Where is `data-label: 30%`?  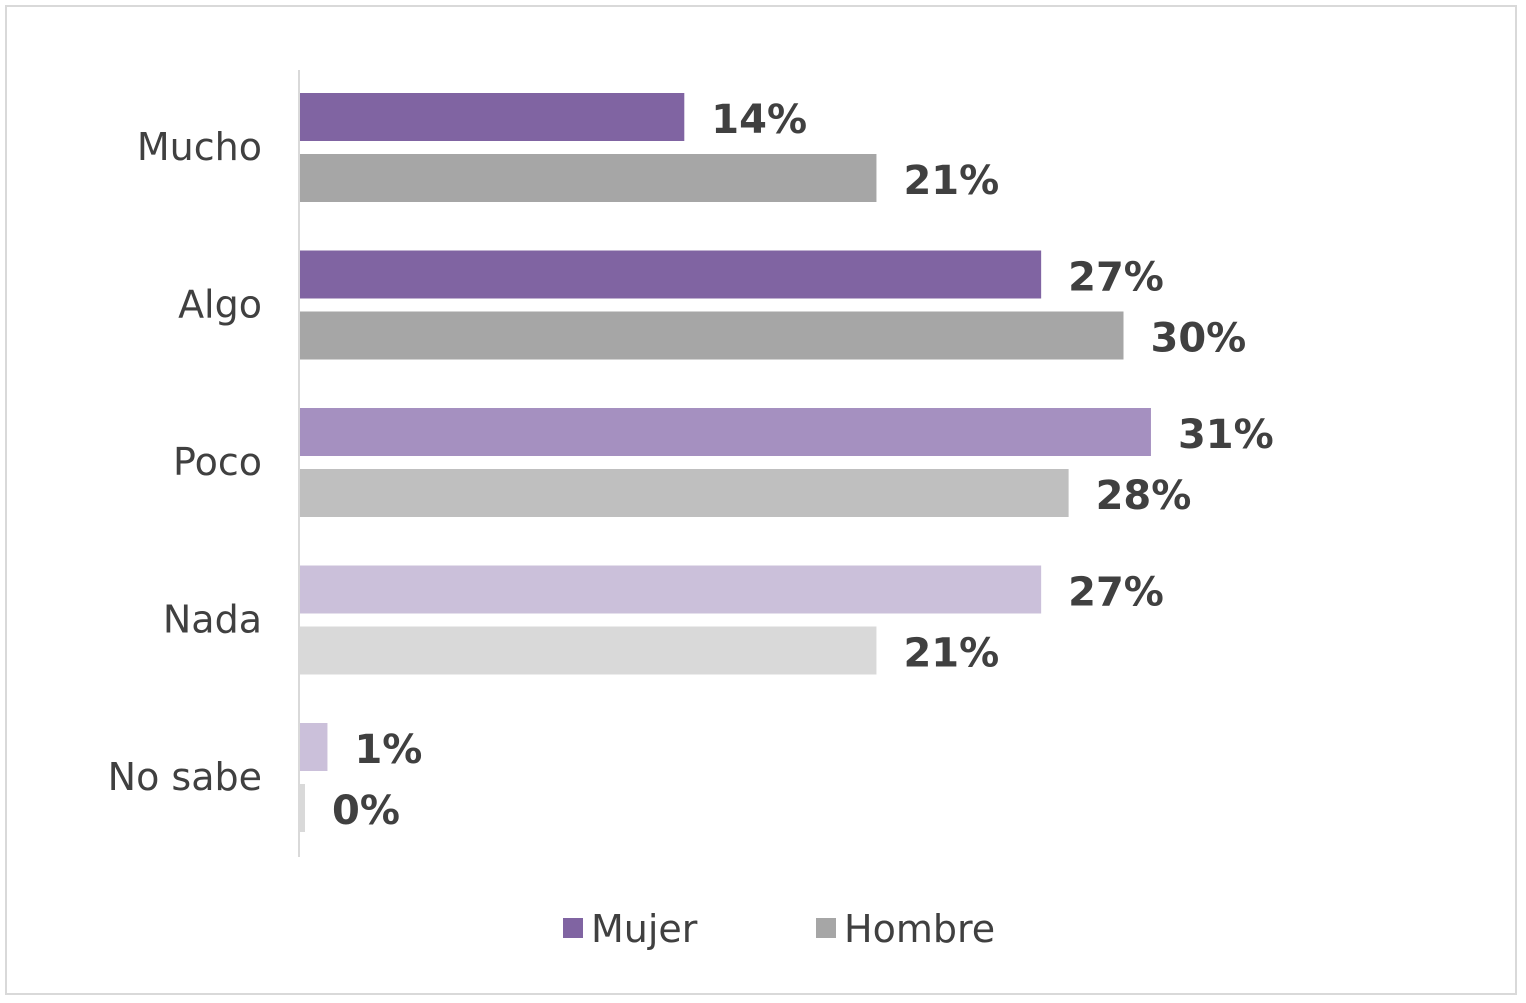
data-label: 30% is located at coordinates (1199, 339).